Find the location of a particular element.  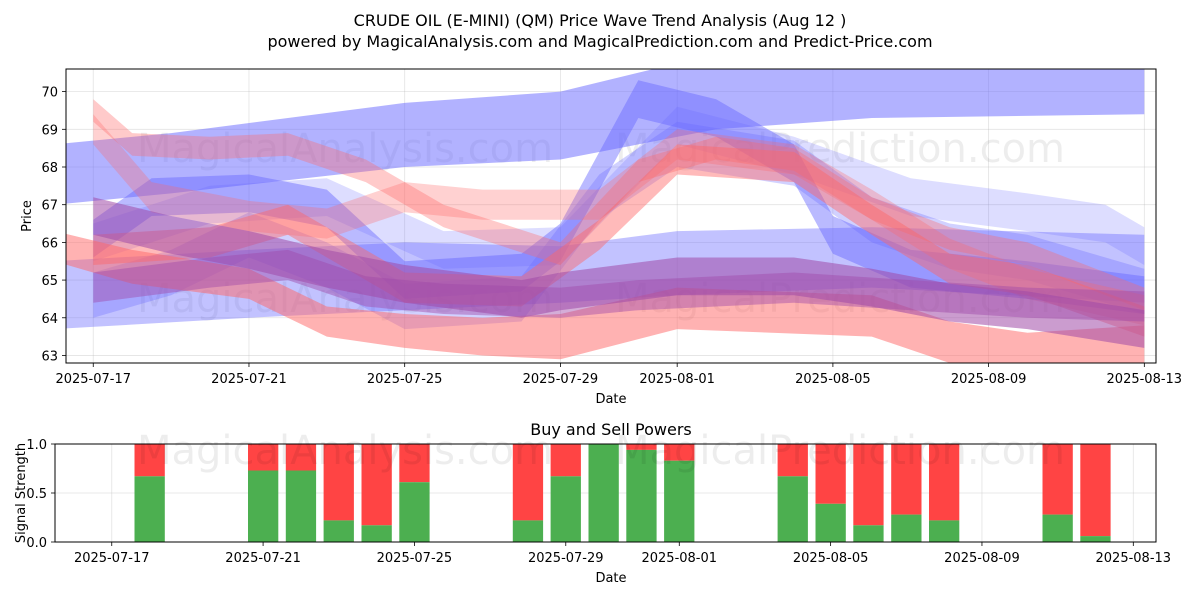

watermark-left-bottom: MagicalAnalysis.com is located at coordinates (345, 451).